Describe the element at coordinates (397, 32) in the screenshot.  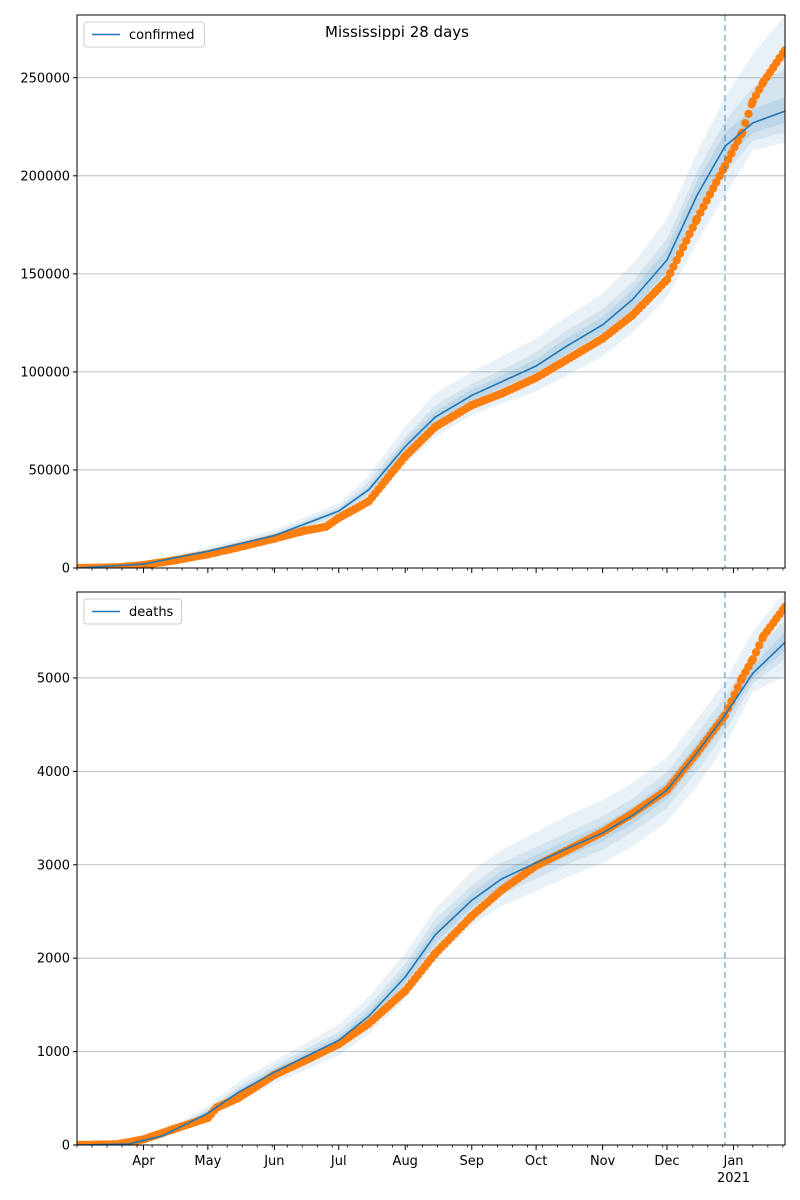
I see `figure-title: Mississippi 28 days` at that location.